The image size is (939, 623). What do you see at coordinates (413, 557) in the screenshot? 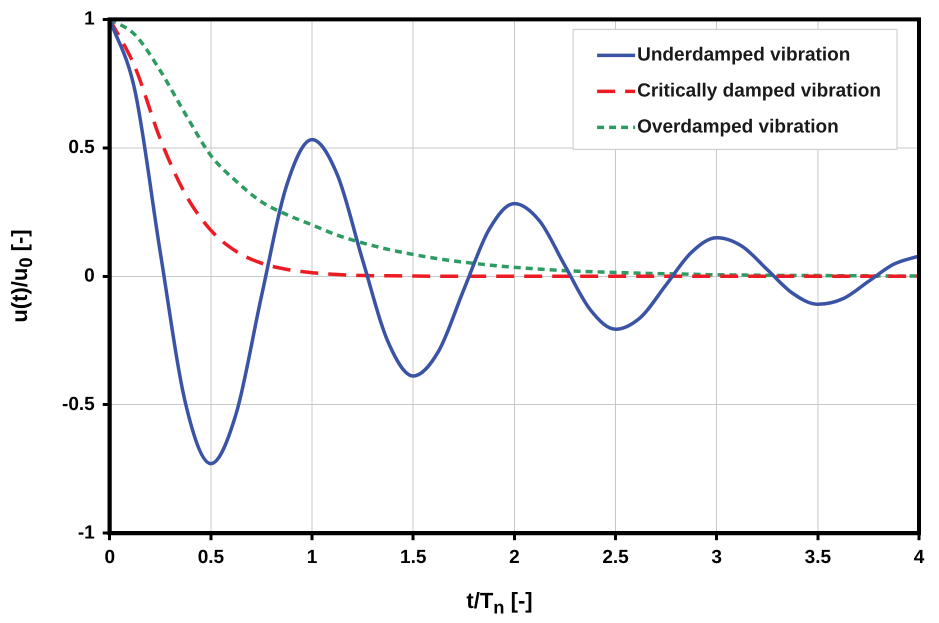
I see `x-tick-label: 1.5` at bounding box center [413, 557].